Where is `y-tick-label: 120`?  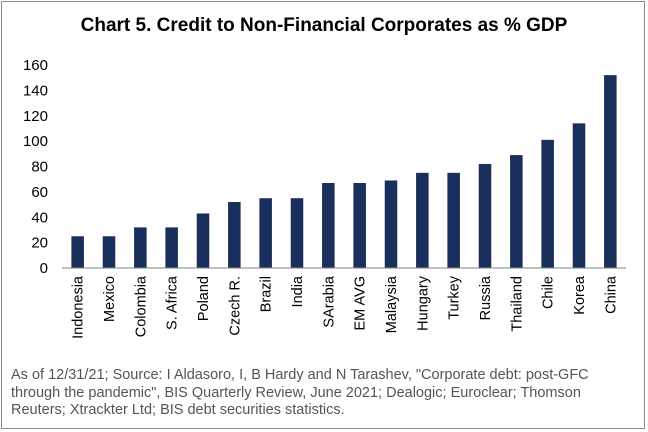
y-tick-label: 120 is located at coordinates (35, 116).